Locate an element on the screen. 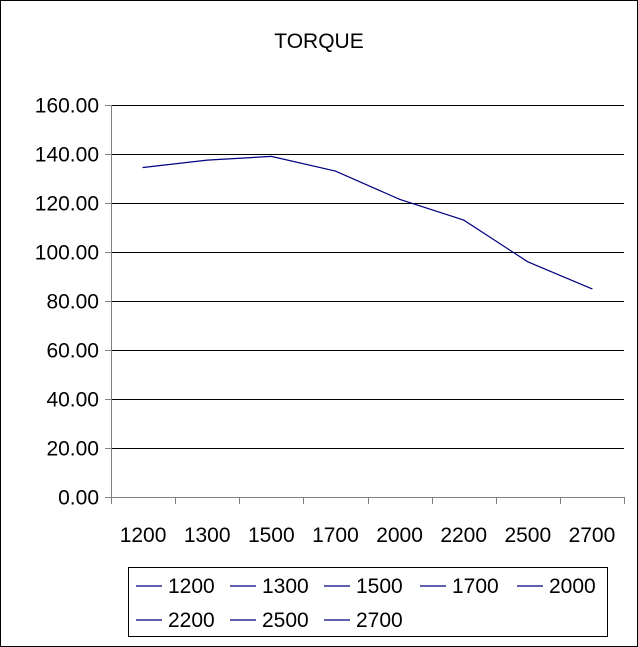 The image size is (638, 647). x-tick-label: 1200 is located at coordinates (143, 535).